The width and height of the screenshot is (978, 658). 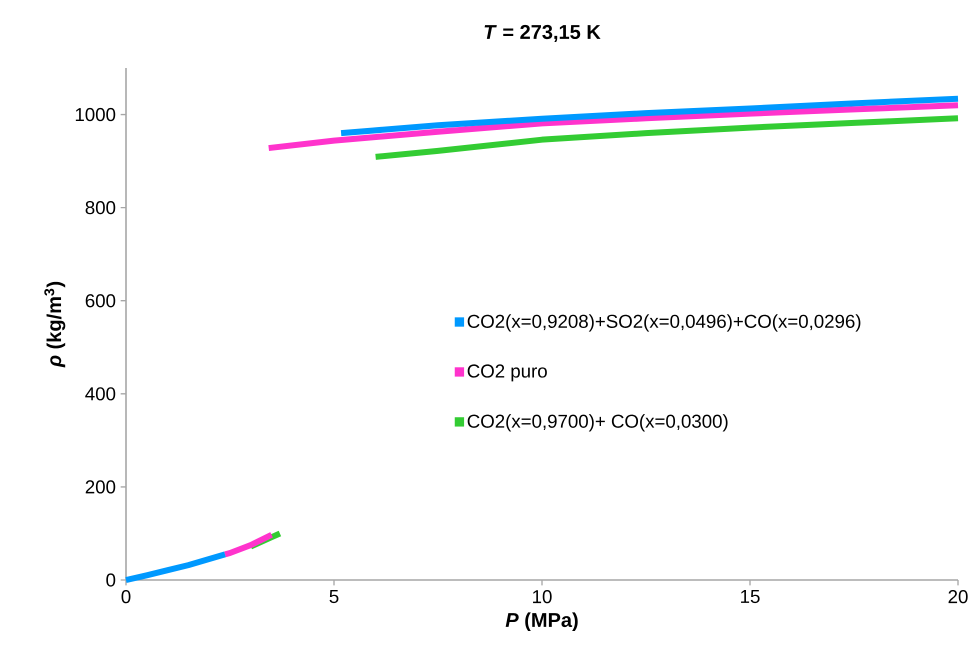 What do you see at coordinates (750, 597) in the screenshot?
I see `x-tick-label: 15` at bounding box center [750, 597].